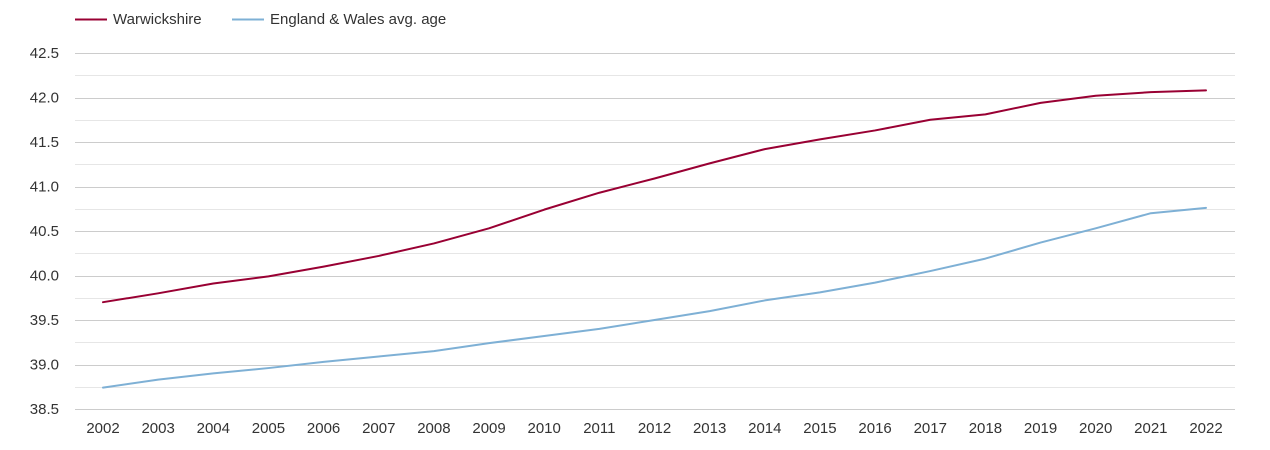 The height and width of the screenshot is (450, 1270). What do you see at coordinates (819, 428) in the screenshot?
I see `x-tick-label: 2015` at bounding box center [819, 428].